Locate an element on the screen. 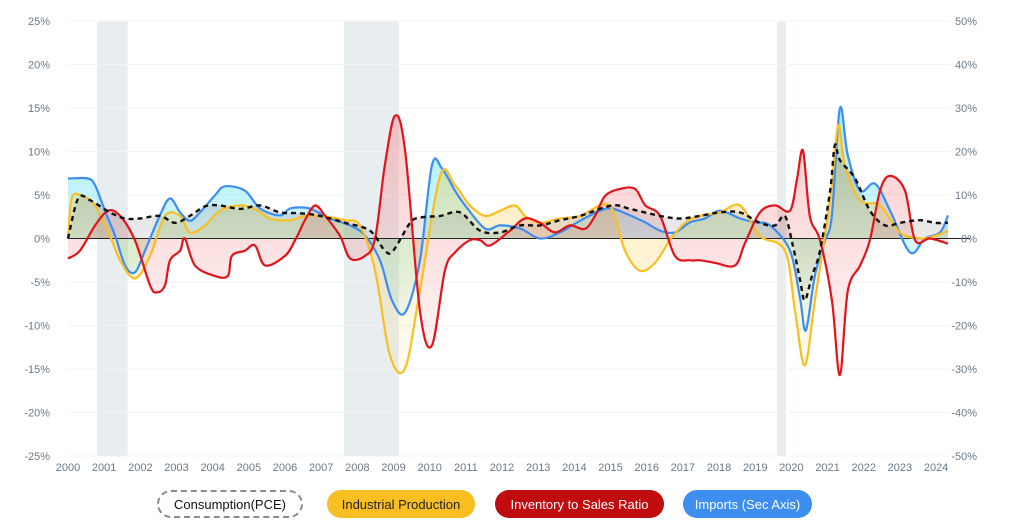  x-tick-label: 2009 is located at coordinates (393, 468).